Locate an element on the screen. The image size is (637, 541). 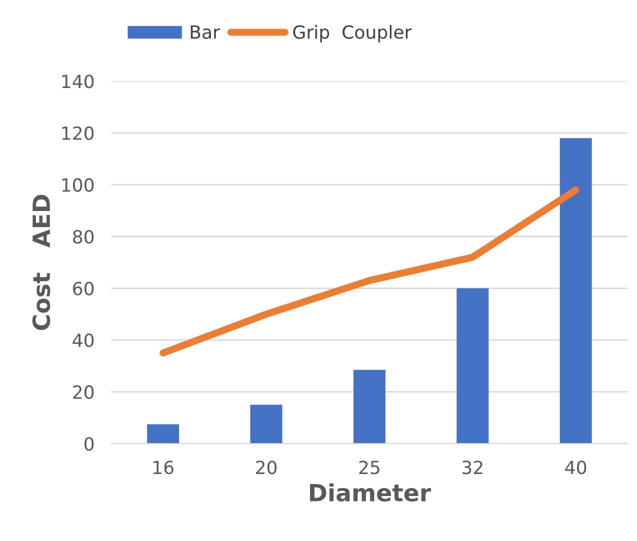
x-tick-label: 20 is located at coordinates (266, 467).